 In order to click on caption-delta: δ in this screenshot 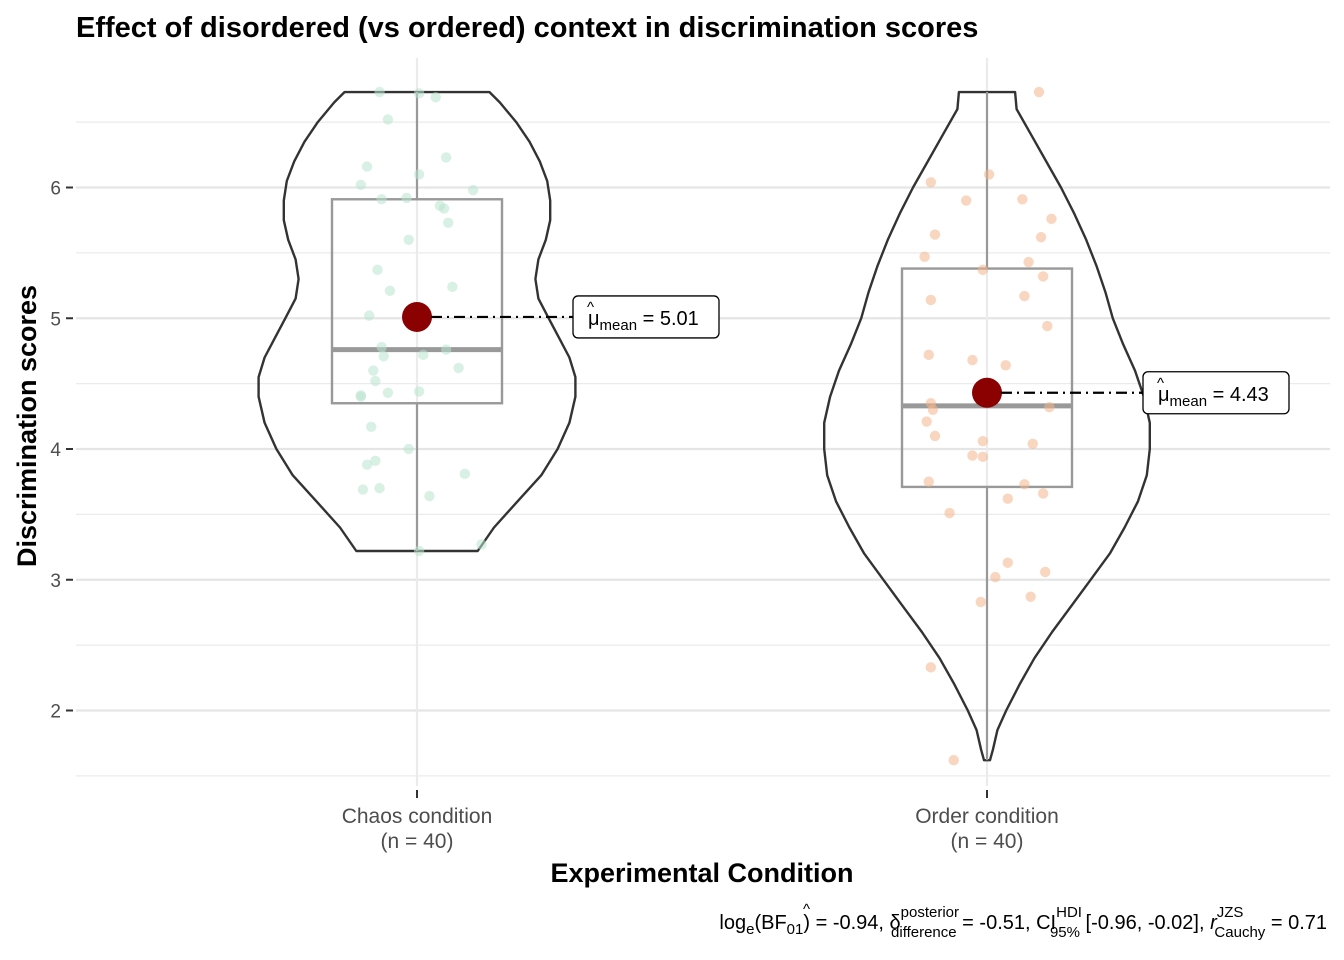, I will do `click(895, 923)`.